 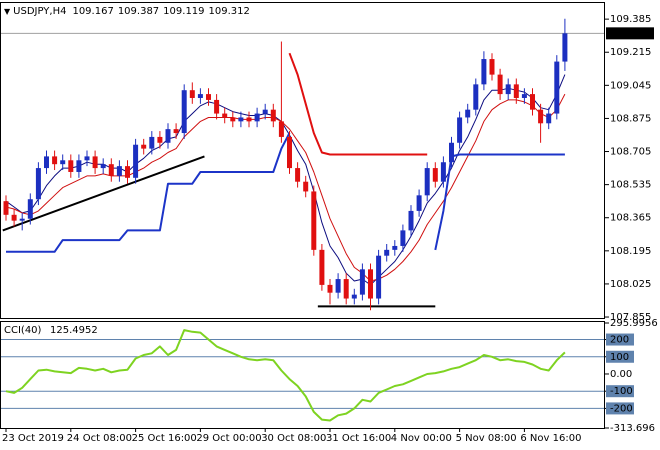 I want to click on y-tick-label: 108.195, so click(x=630, y=251).